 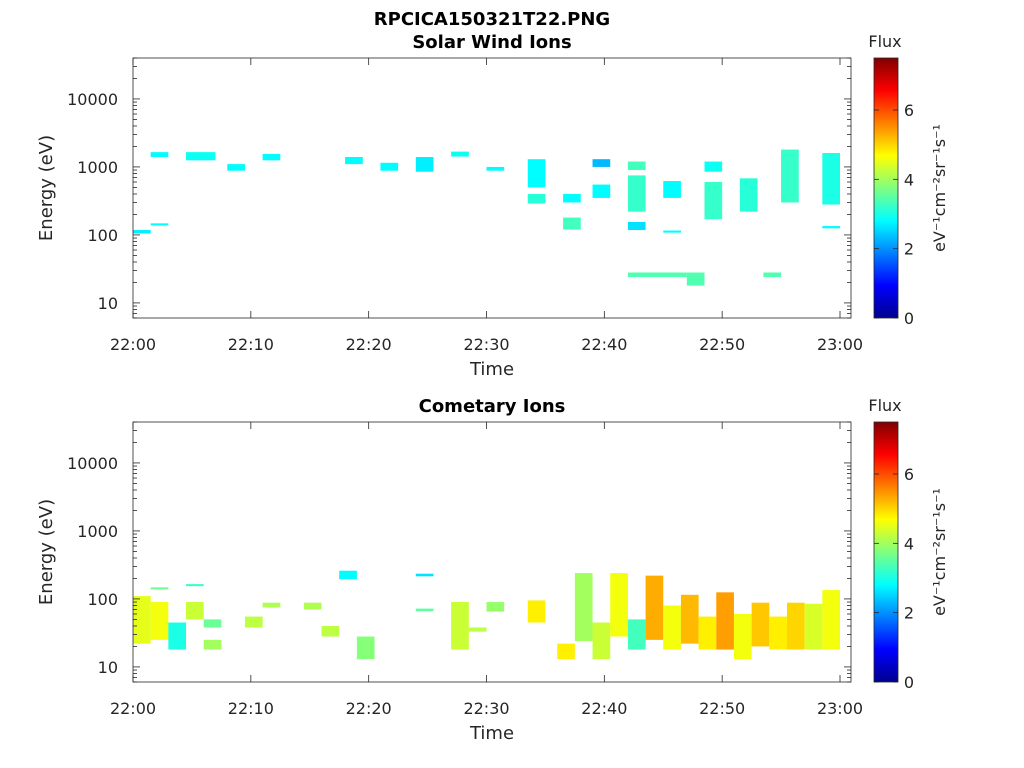 I want to click on colorbar, so click(x=886, y=188).